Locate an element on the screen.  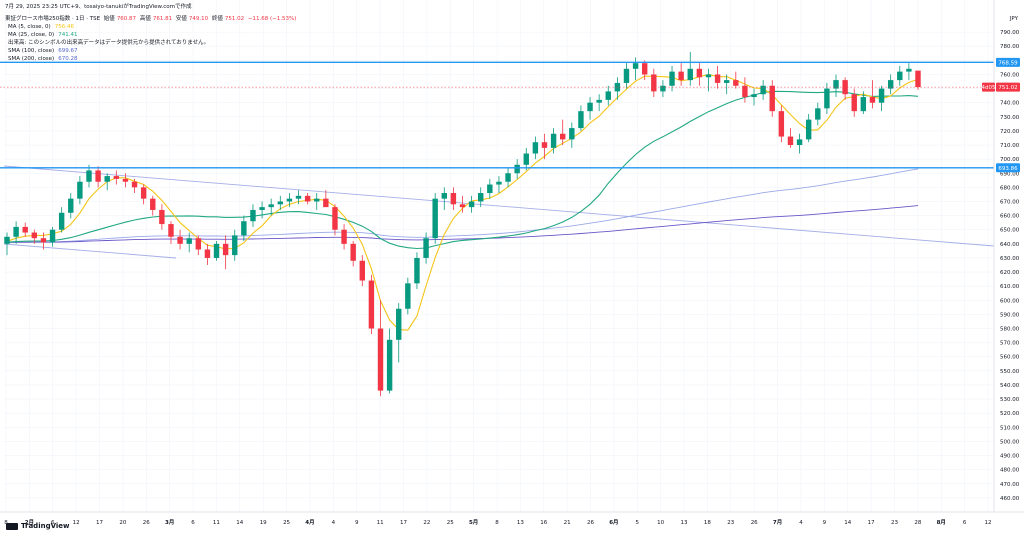
low-value: 749.10 is located at coordinates (198, 19).